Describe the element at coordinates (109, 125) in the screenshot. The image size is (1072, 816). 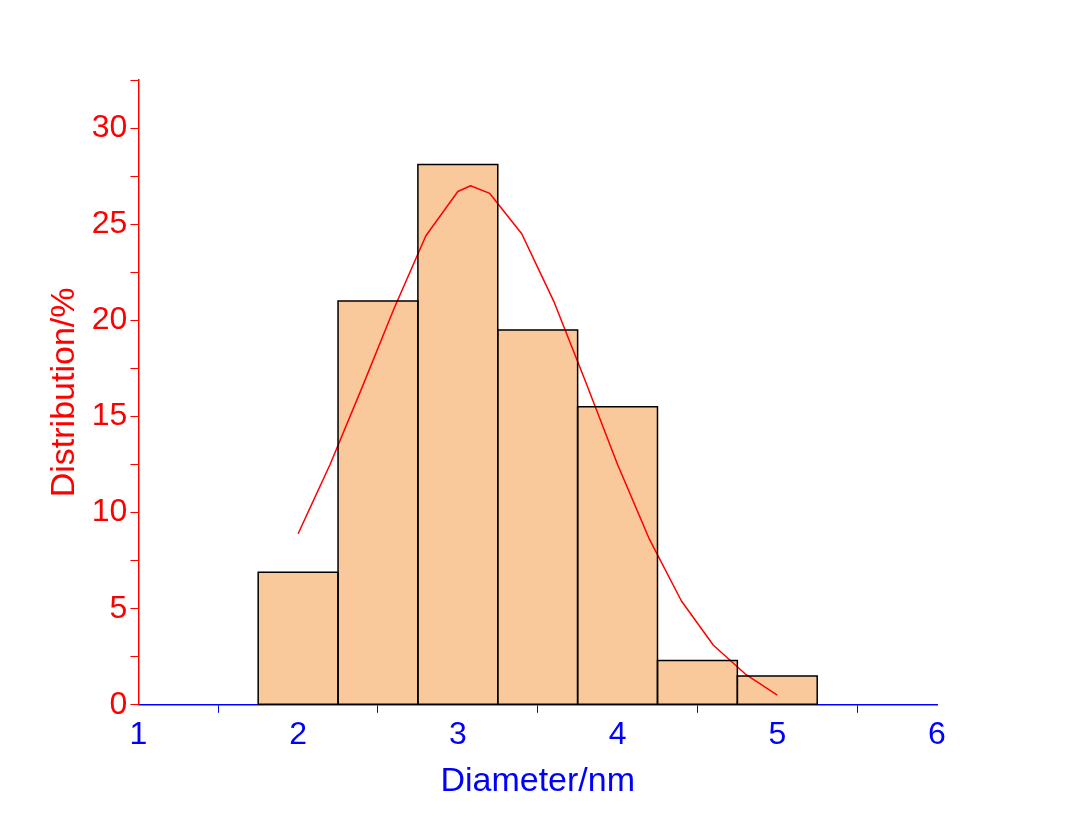
I see `y-tick-label: 30` at that location.